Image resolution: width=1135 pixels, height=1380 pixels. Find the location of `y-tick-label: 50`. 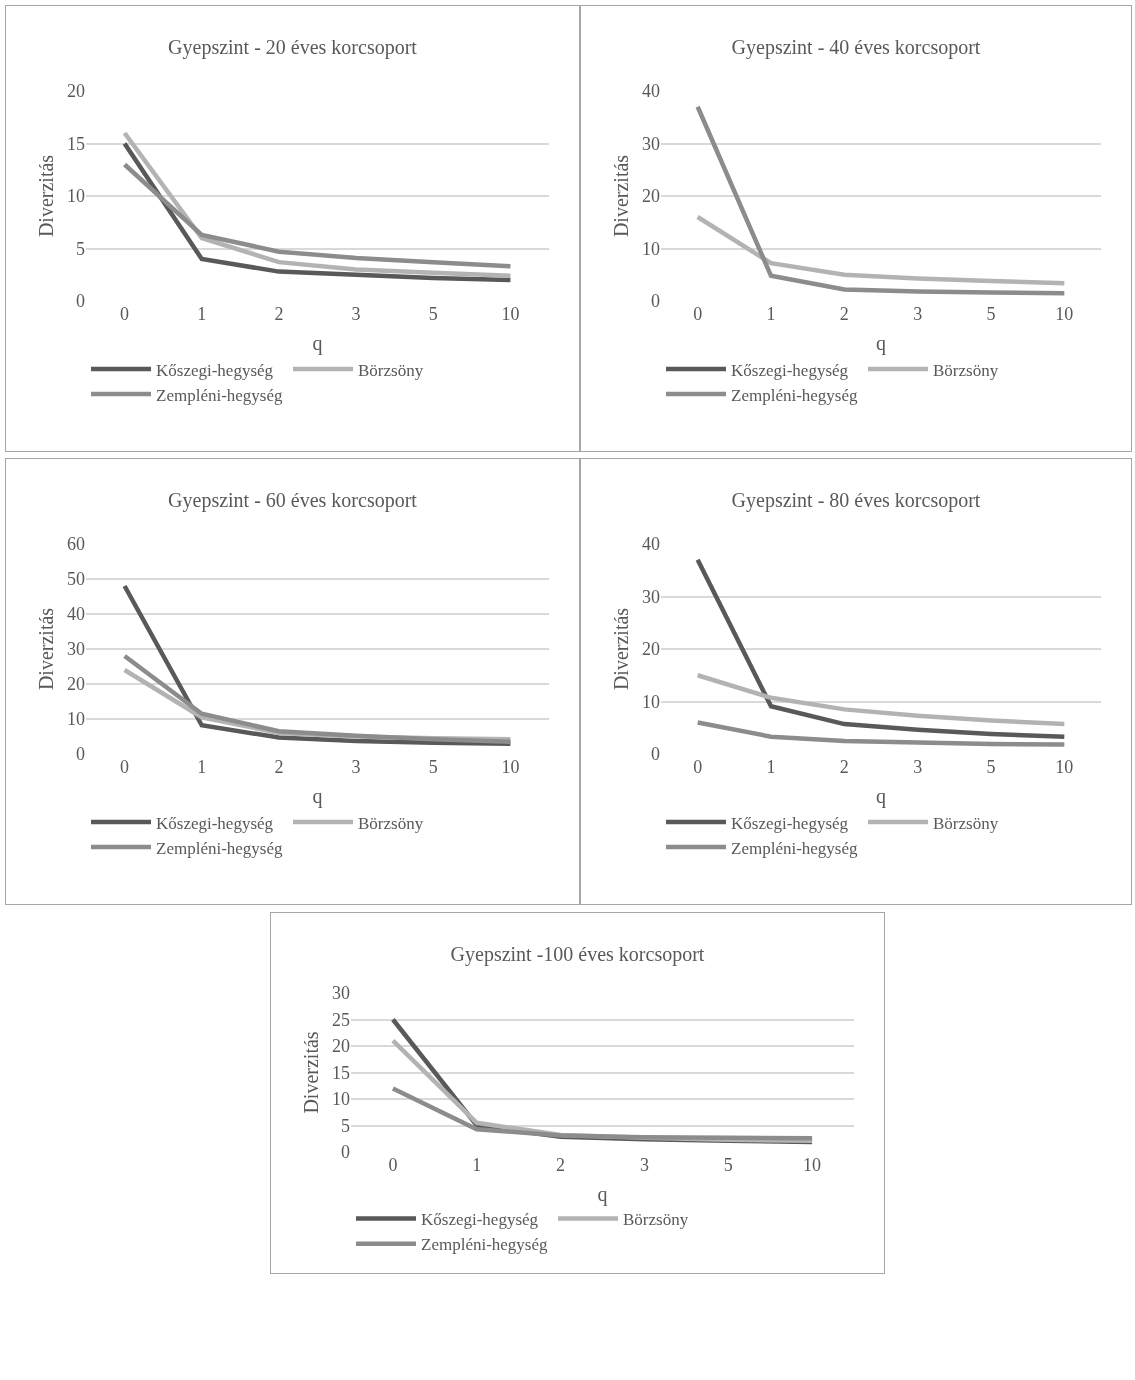

y-tick-label: 50 is located at coordinates (76, 579).